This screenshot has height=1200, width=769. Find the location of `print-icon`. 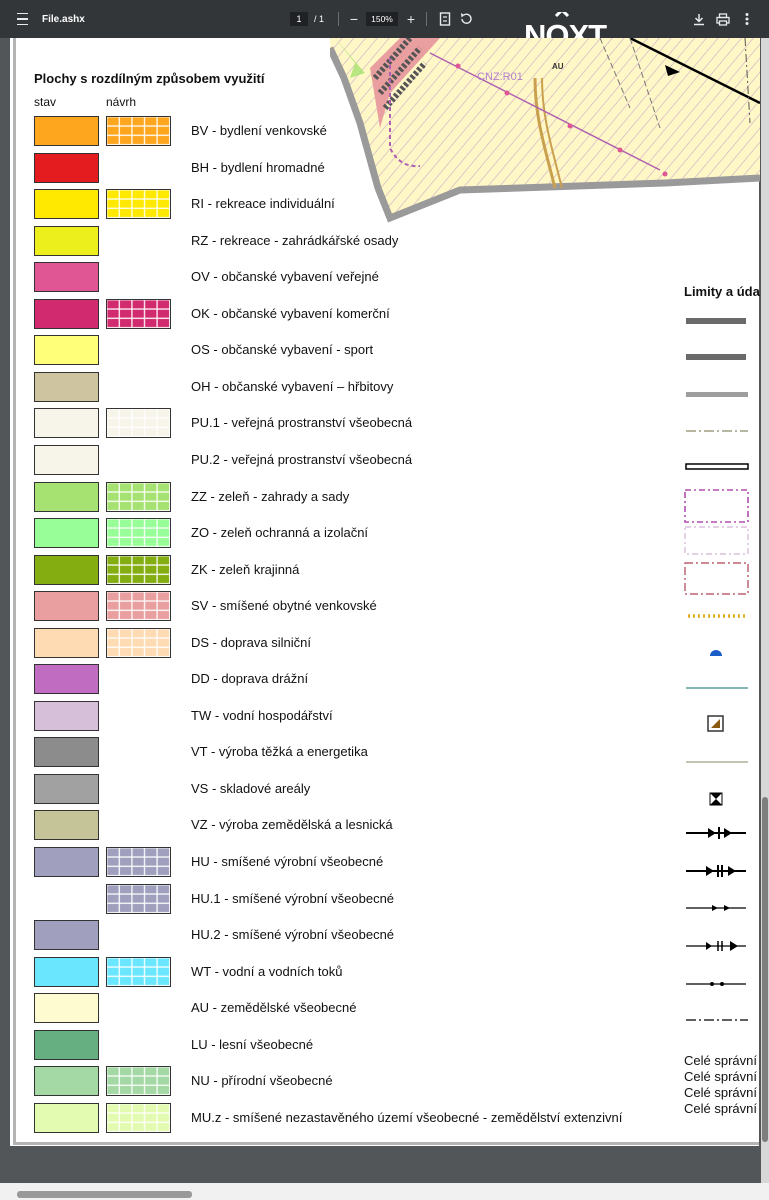

print-icon is located at coordinates (723, 19).